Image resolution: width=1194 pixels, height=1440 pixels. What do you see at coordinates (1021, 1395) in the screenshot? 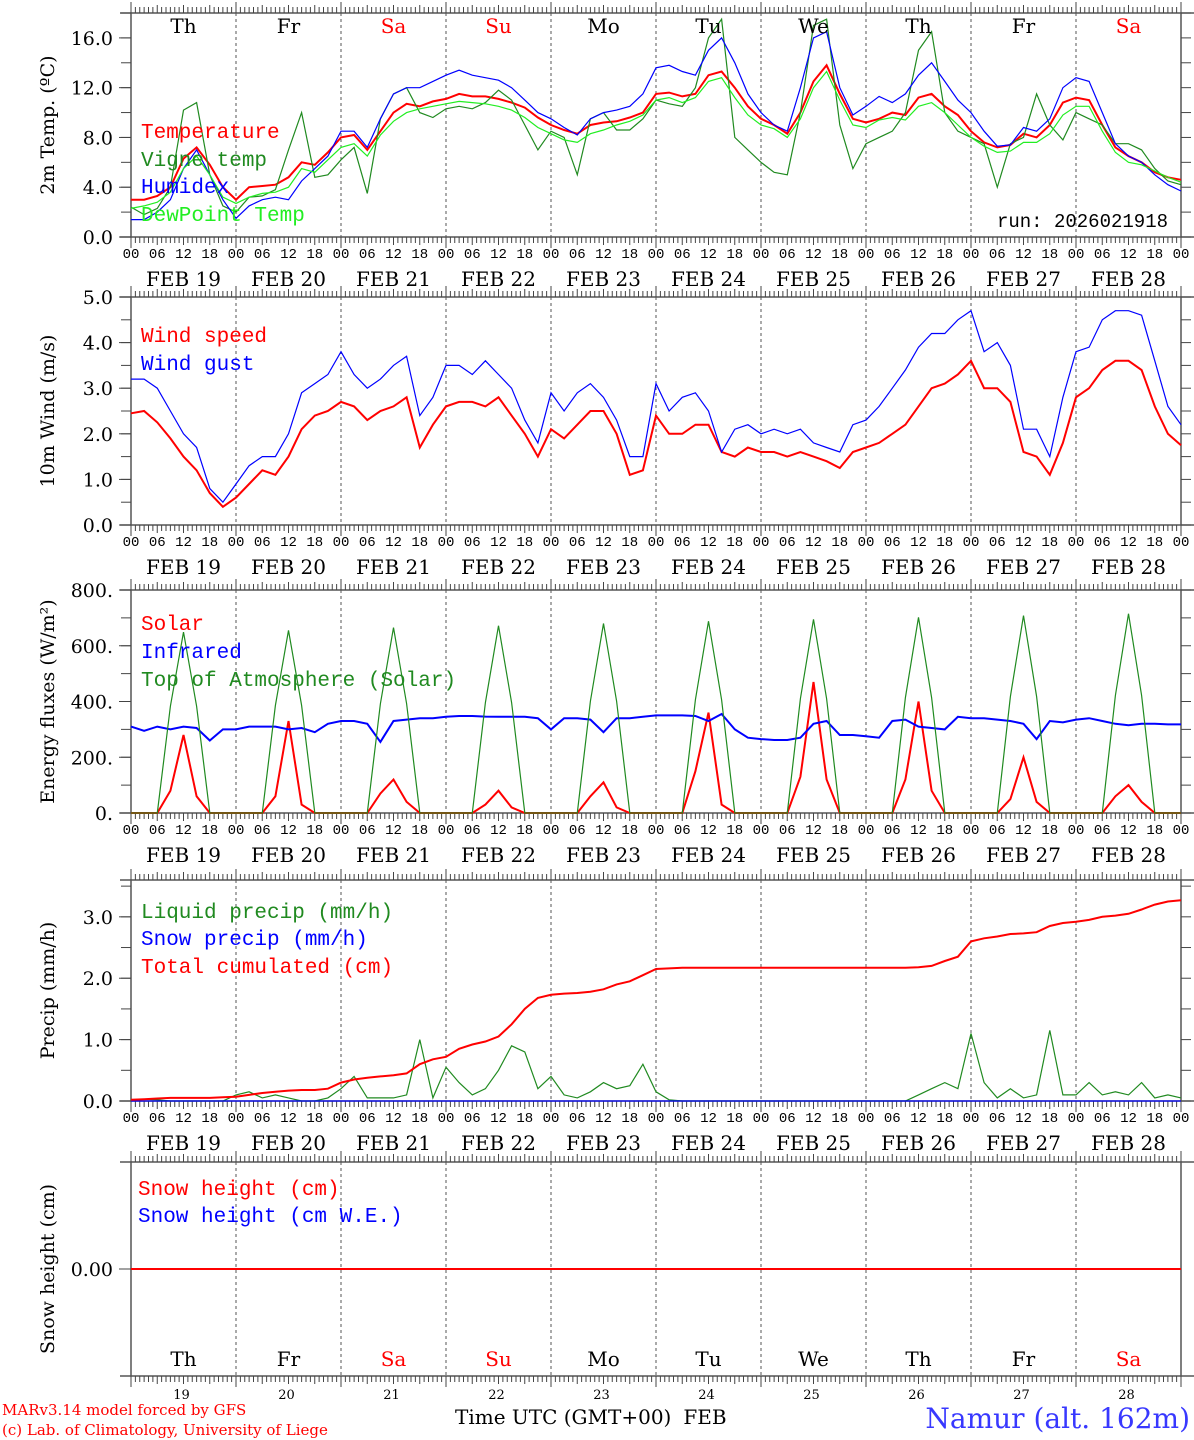
I see `day-number-label: 27` at bounding box center [1021, 1395].